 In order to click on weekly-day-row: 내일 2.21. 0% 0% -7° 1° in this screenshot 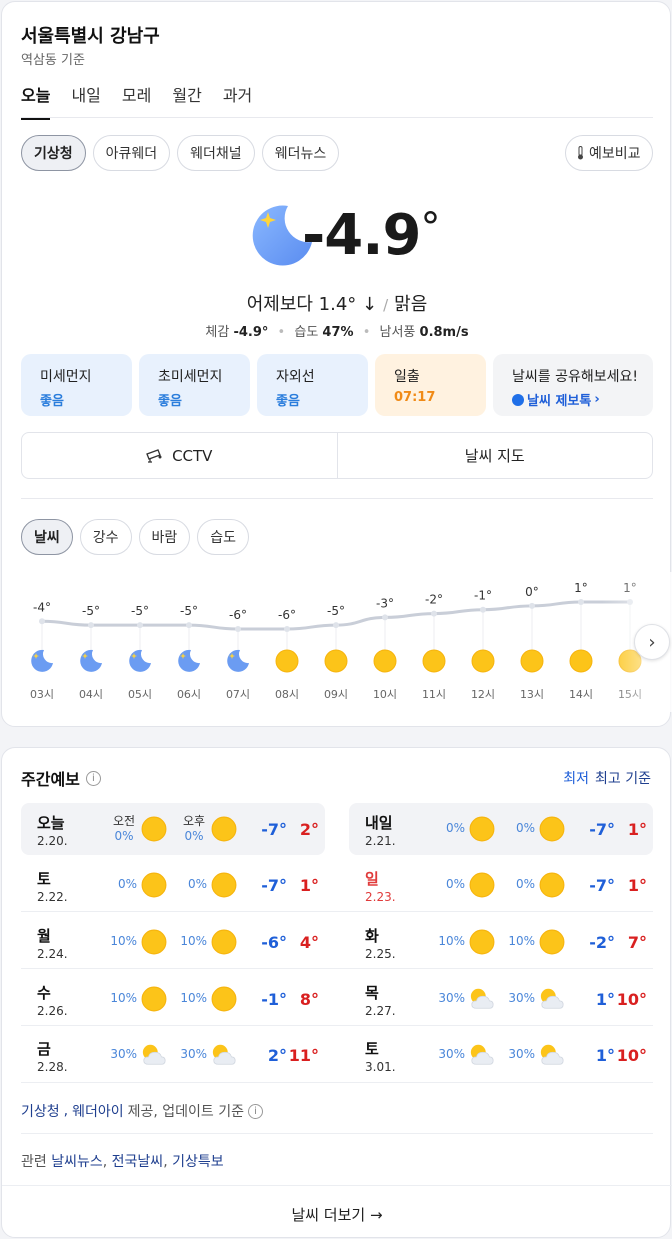, I will do `click(501, 829)`.